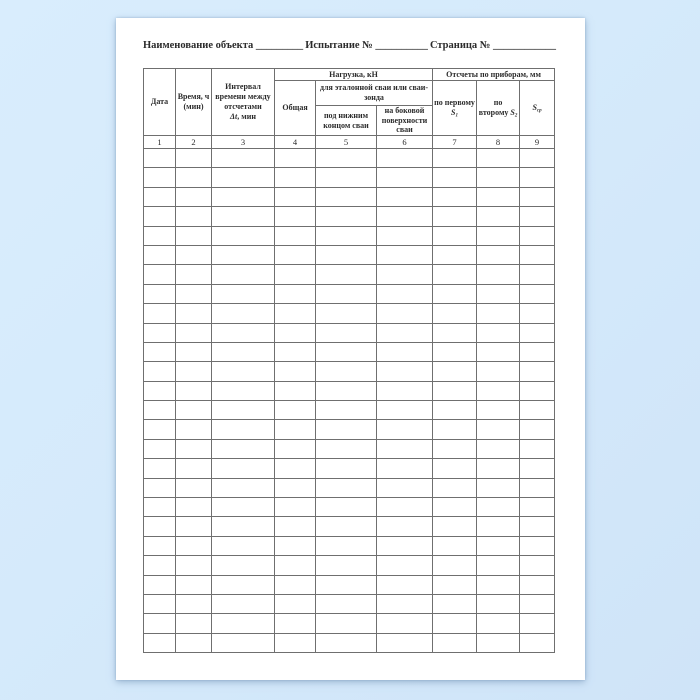  What do you see at coordinates (243, 96) in the screenshot?
I see `interval-label: Интервал времени между отсчетами` at bounding box center [243, 96].